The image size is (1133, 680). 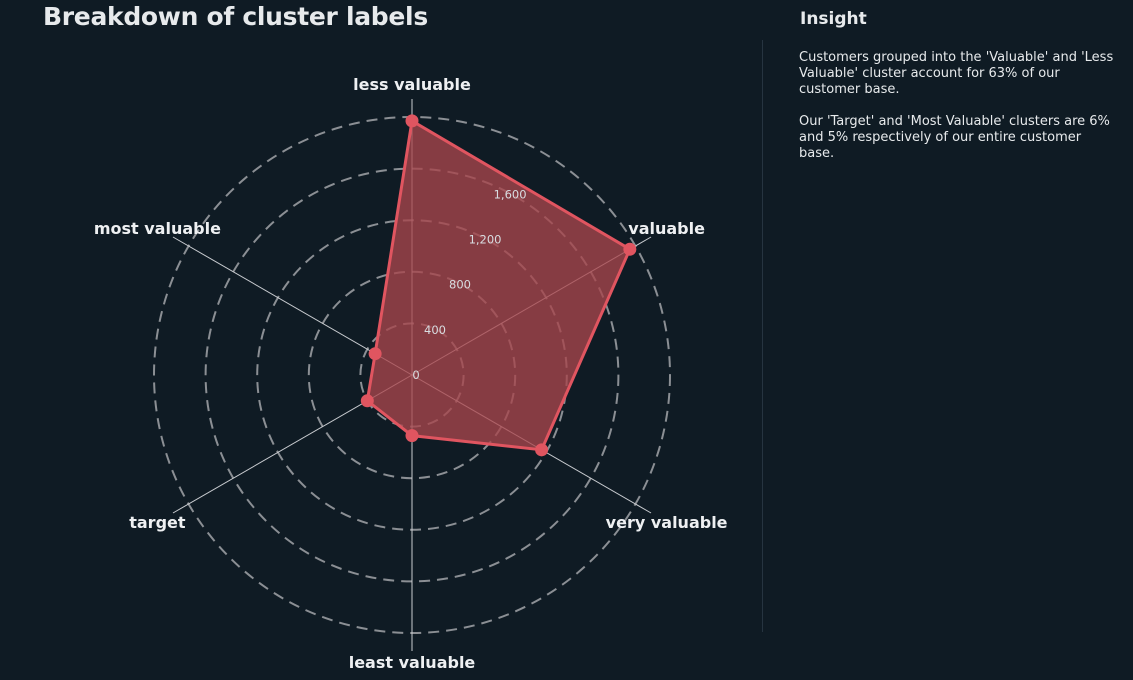 I want to click on series-area, so click(x=498, y=285).